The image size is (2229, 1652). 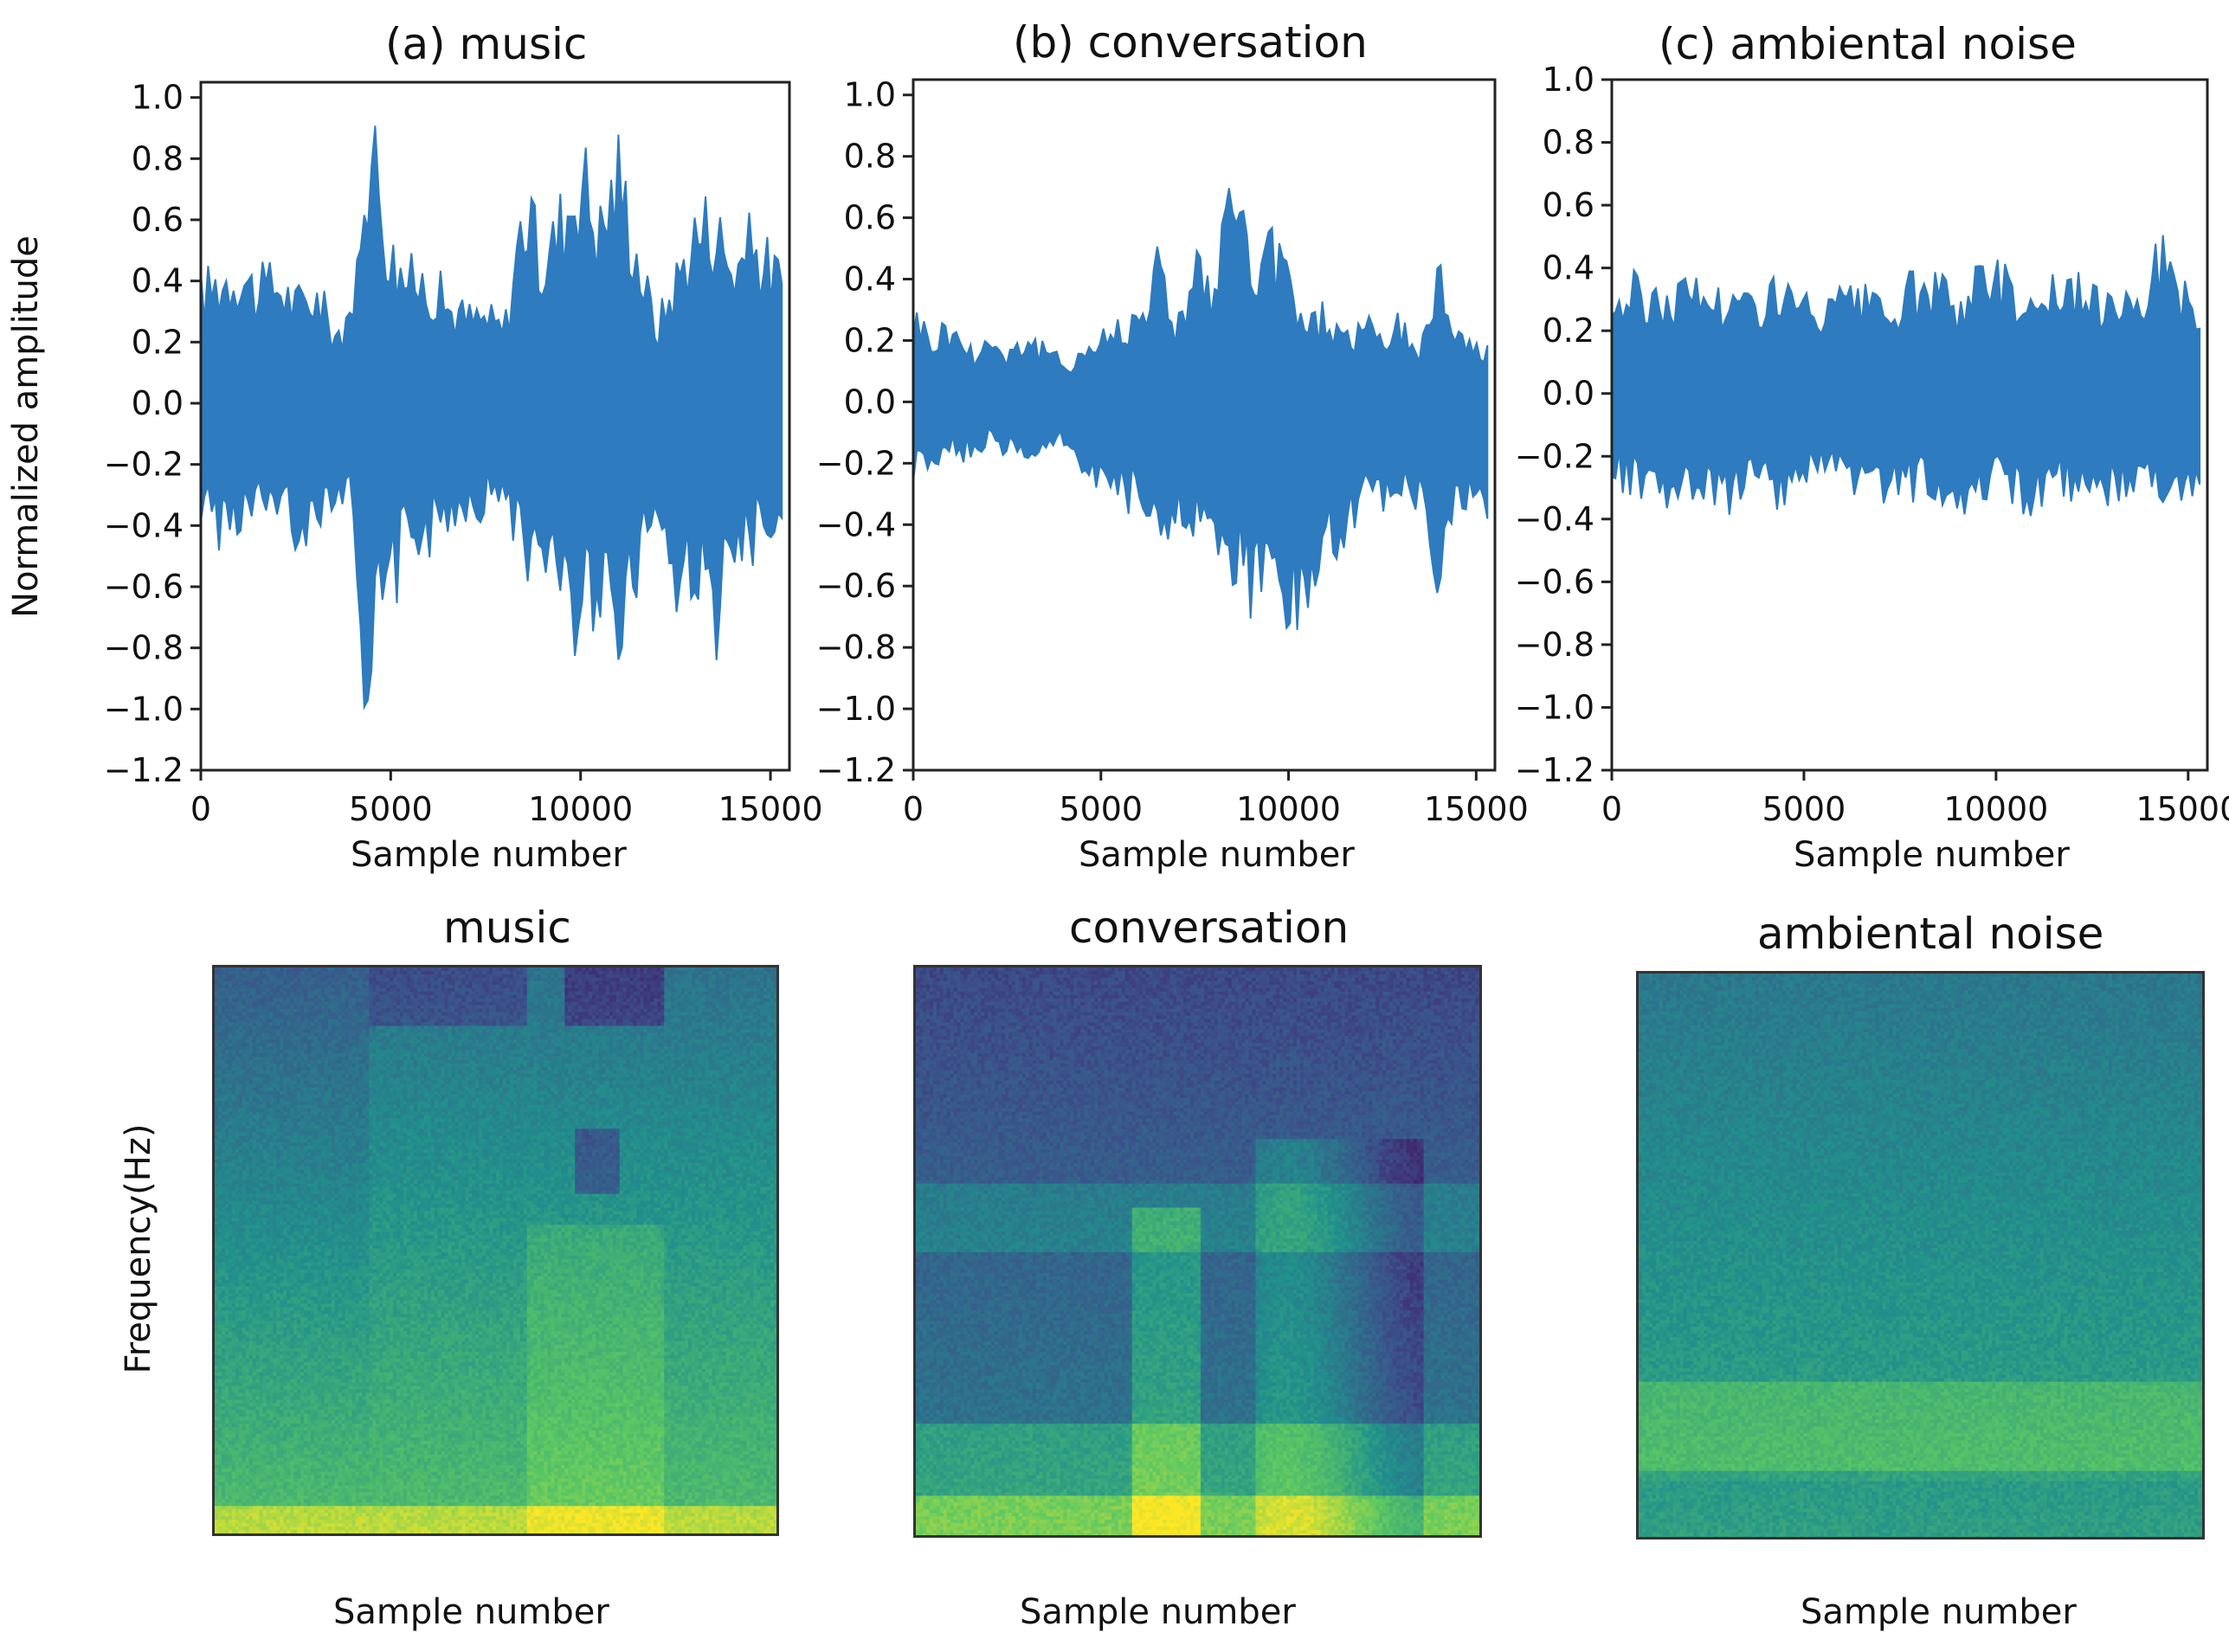 I want to click on panel-a-xlabel: Sample number, so click(x=489, y=855).